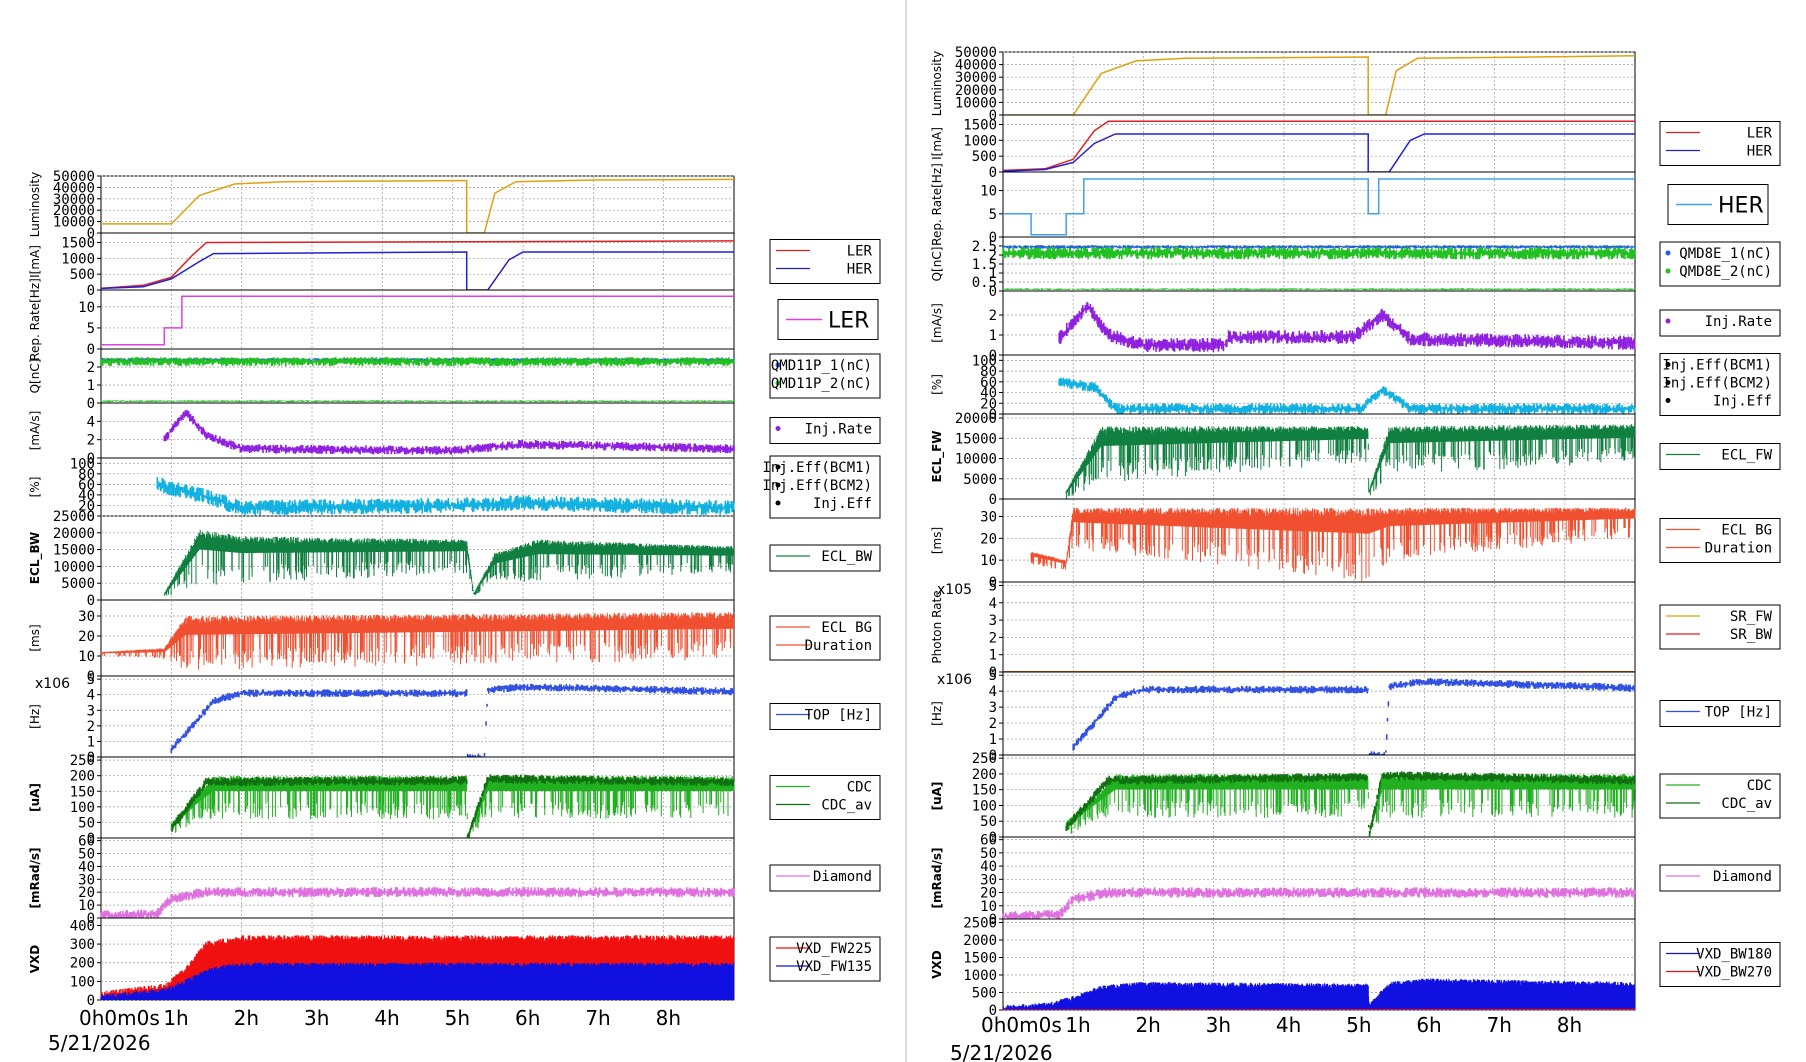 The height and width of the screenshot is (1062, 1806). I want to click on y-axis-label: Rep. Rate[Hz], so click(937, 204).